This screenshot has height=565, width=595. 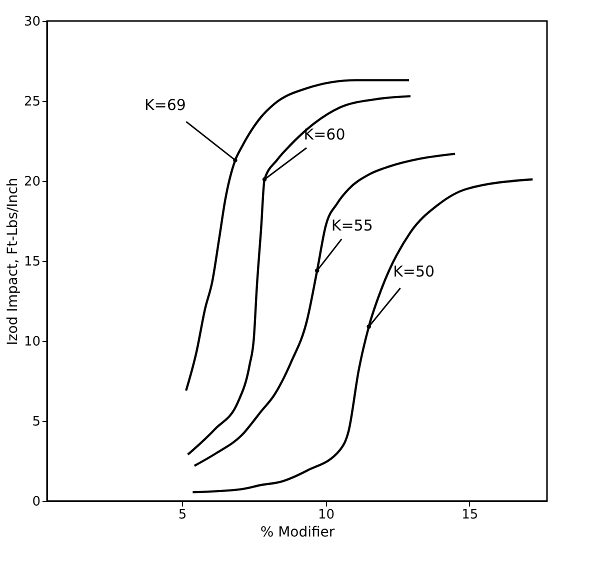 What do you see at coordinates (182, 515) in the screenshot?
I see `x-tick-label: 5` at bounding box center [182, 515].